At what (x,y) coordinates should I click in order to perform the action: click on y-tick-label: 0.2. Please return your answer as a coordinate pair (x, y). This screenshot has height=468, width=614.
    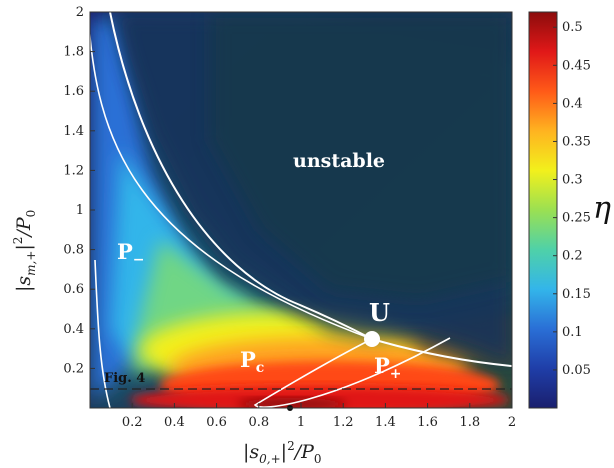
    Looking at the image, I should click on (73, 368).